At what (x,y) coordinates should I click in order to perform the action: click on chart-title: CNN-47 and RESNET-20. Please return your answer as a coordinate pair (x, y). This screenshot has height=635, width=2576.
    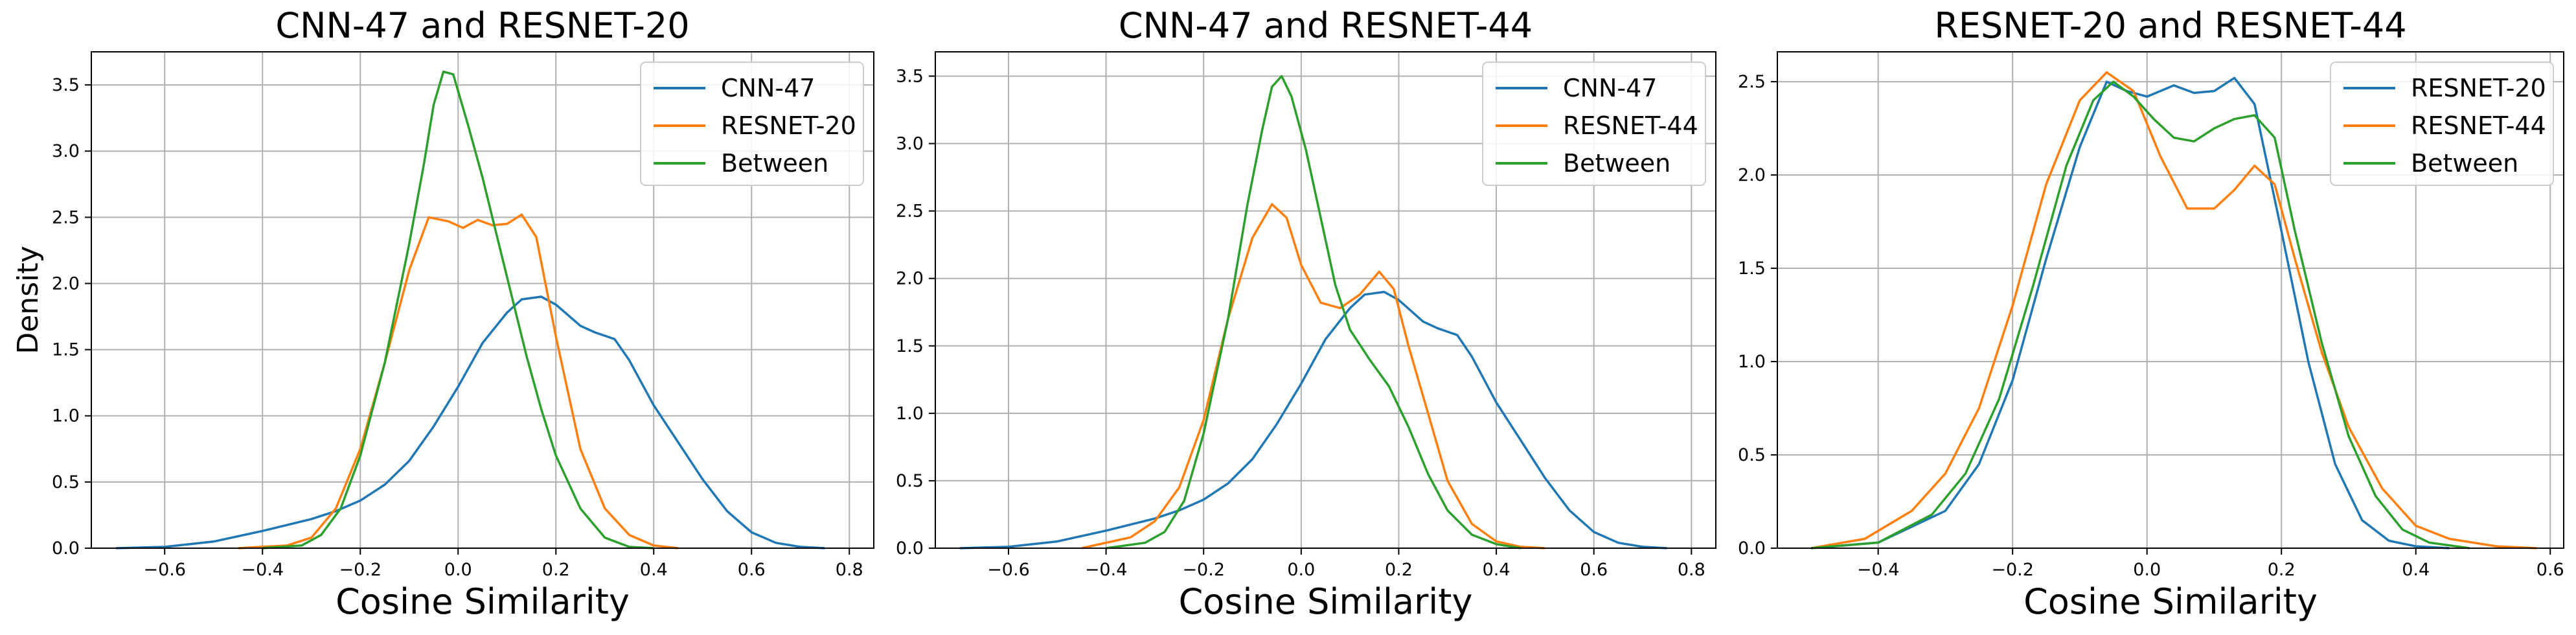
    Looking at the image, I should click on (482, 25).